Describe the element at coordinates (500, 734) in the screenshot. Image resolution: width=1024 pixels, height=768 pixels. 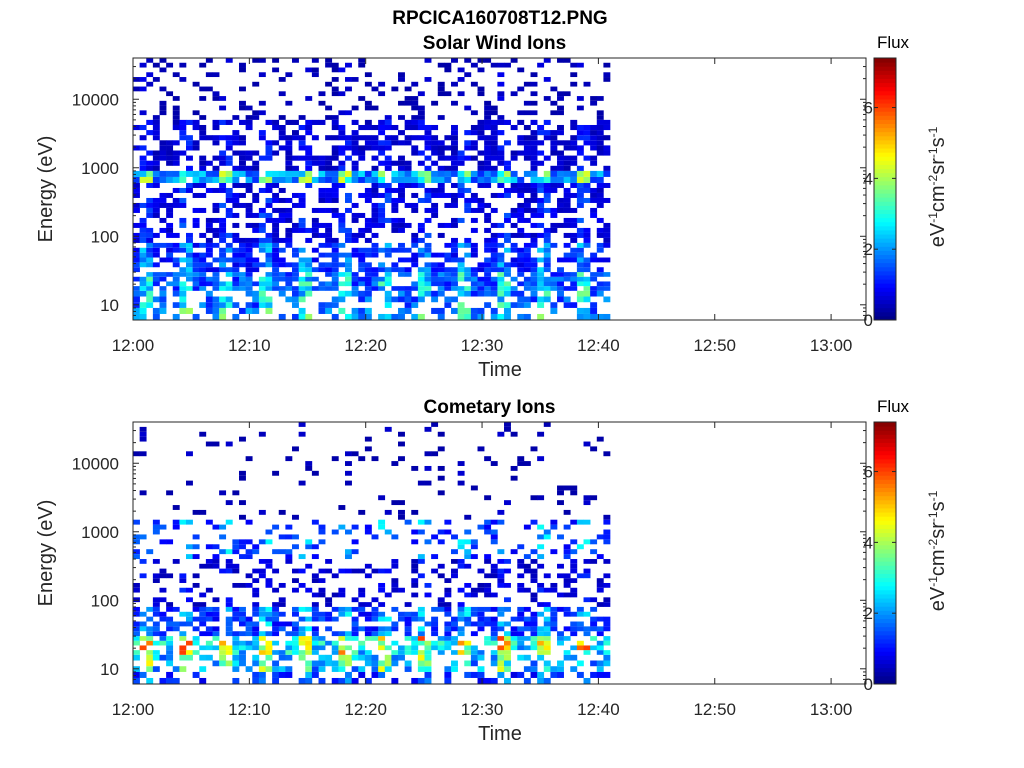
I see `x-axis-label: Time` at that location.